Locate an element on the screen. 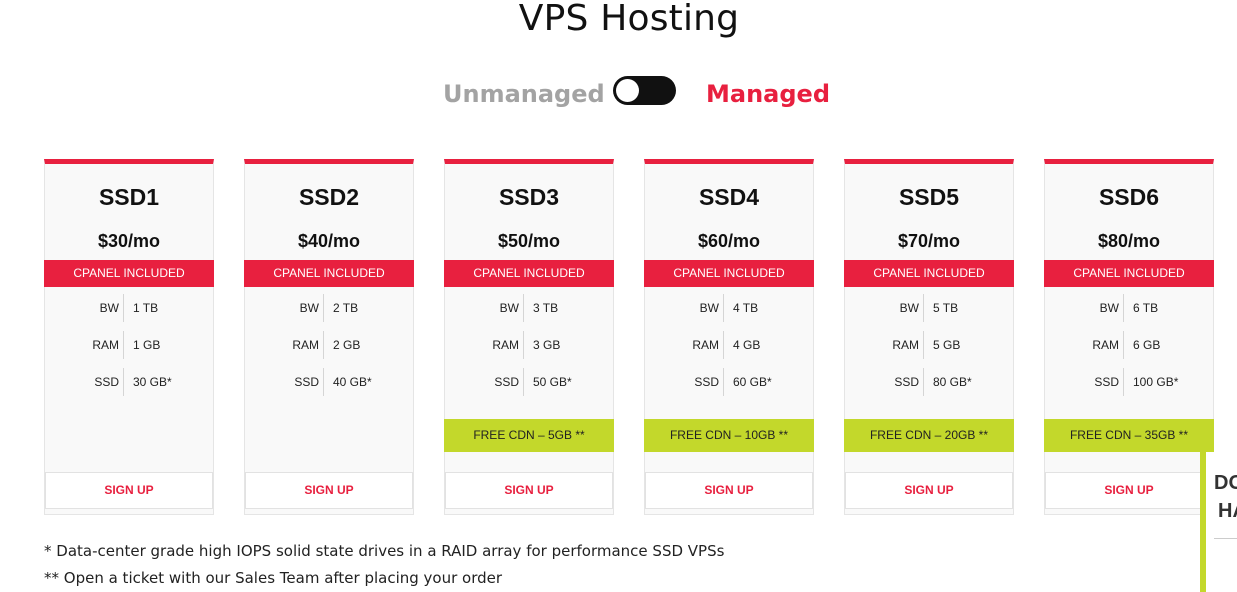 The width and height of the screenshot is (1237, 592). spec-value: 3 GB is located at coordinates (547, 345).